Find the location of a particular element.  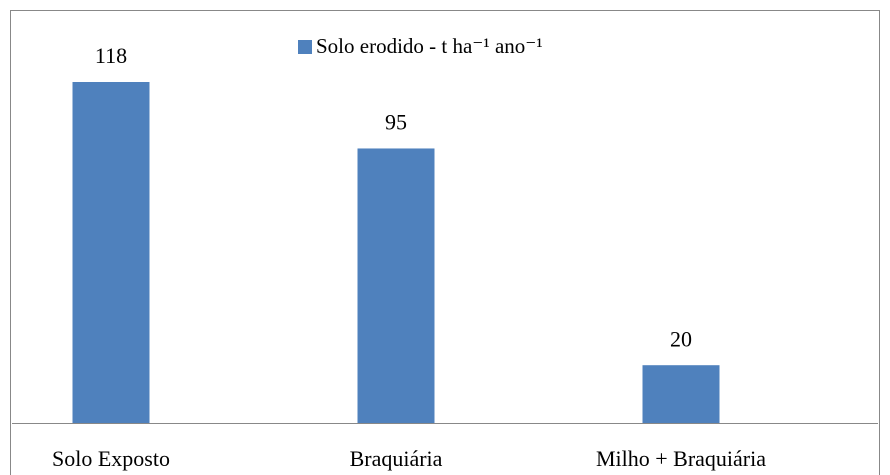

x-tick-label: Braquiária is located at coordinates (396, 458).